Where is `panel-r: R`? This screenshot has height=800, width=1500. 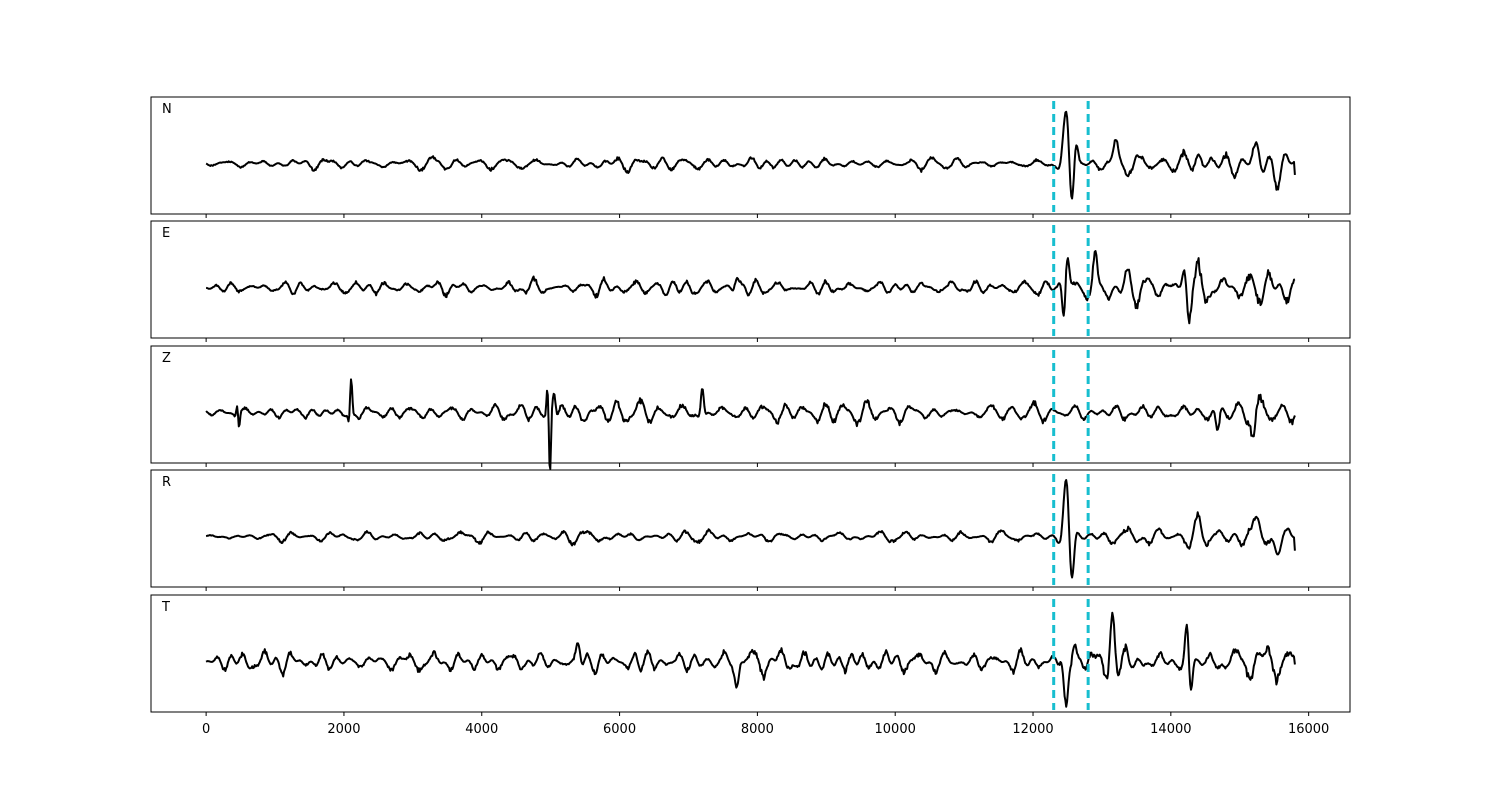 panel-r: R is located at coordinates (750, 530).